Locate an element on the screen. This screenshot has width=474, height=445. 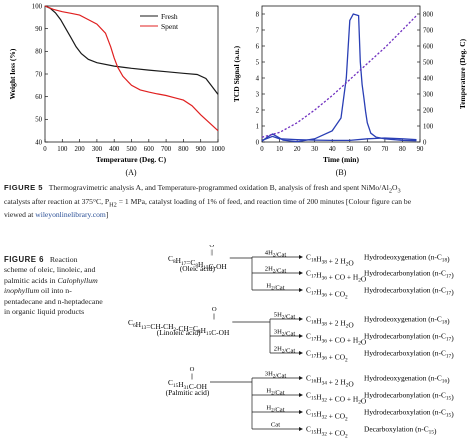
tga-x-tick-label: 900 is located at coordinates (201, 149).